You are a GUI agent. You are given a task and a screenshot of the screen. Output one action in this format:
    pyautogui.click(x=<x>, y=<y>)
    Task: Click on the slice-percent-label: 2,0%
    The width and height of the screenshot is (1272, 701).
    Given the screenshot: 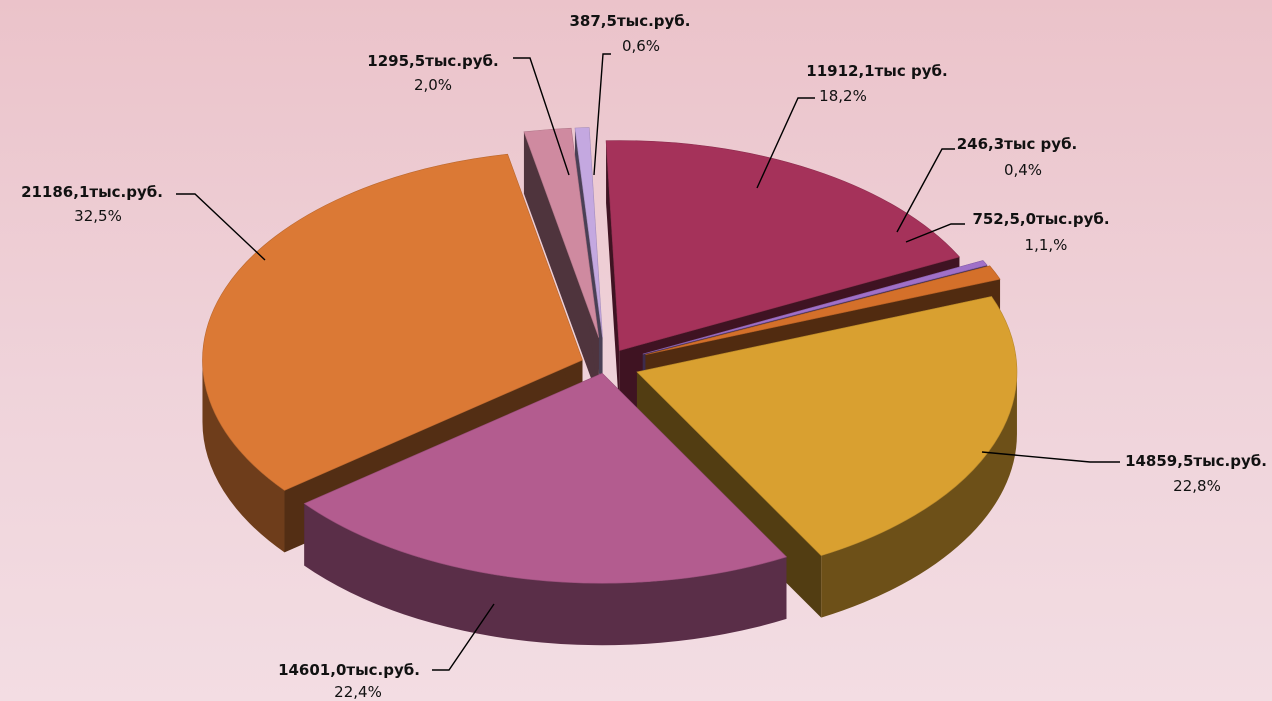 What is the action you would take?
    pyautogui.click(x=433, y=85)
    